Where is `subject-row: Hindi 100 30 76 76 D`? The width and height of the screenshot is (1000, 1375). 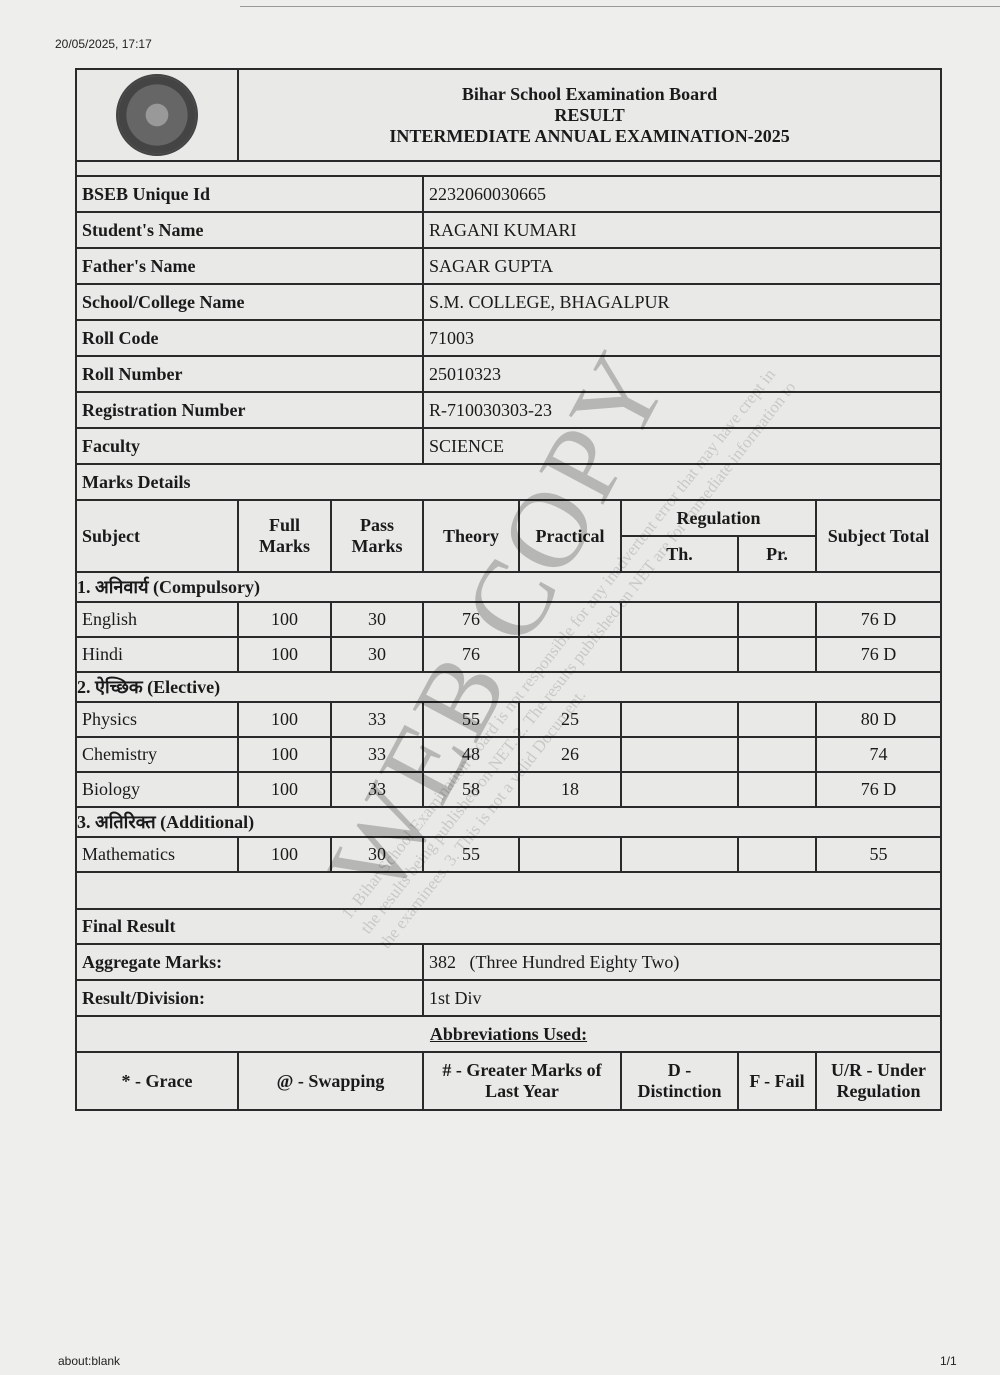 subject-row: Hindi 100 30 76 76 D is located at coordinates (509, 654).